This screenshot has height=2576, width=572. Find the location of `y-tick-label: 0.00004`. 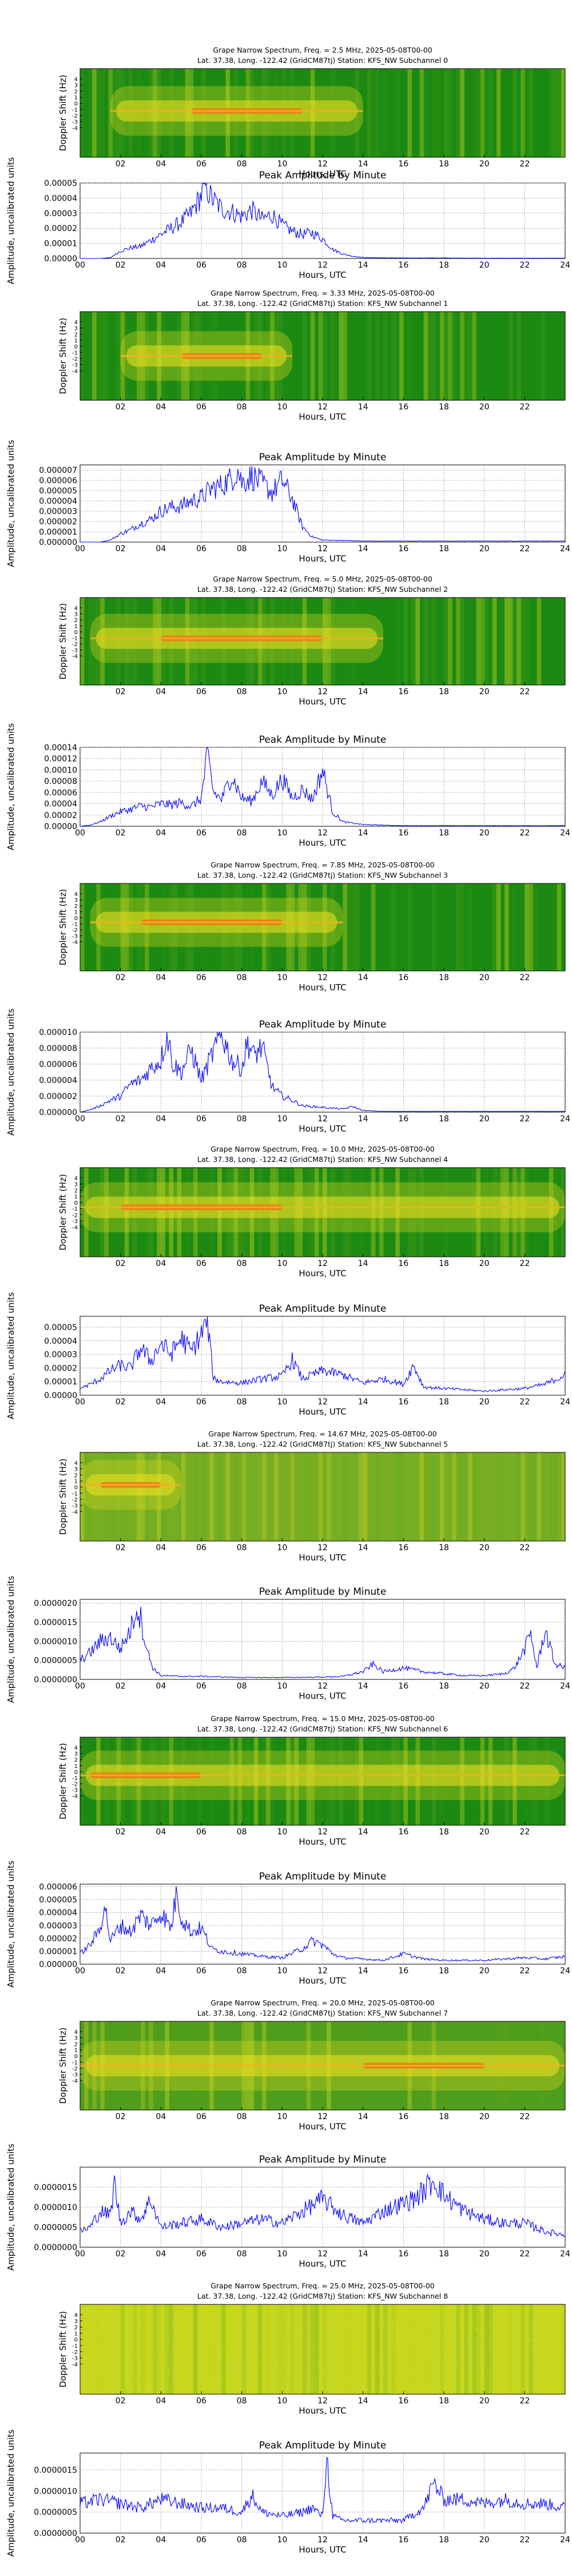

y-tick-label: 0.00004 is located at coordinates (60, 804).